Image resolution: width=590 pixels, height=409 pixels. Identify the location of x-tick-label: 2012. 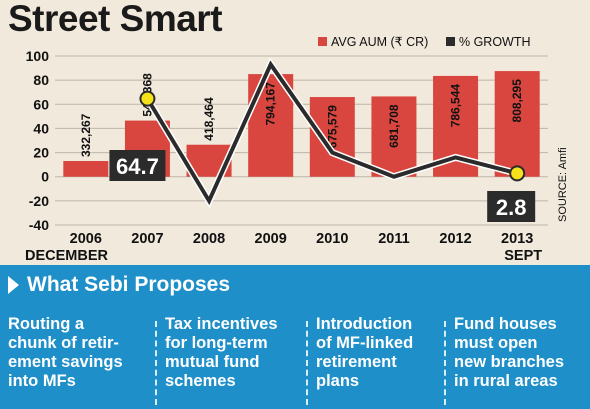
(455, 239).